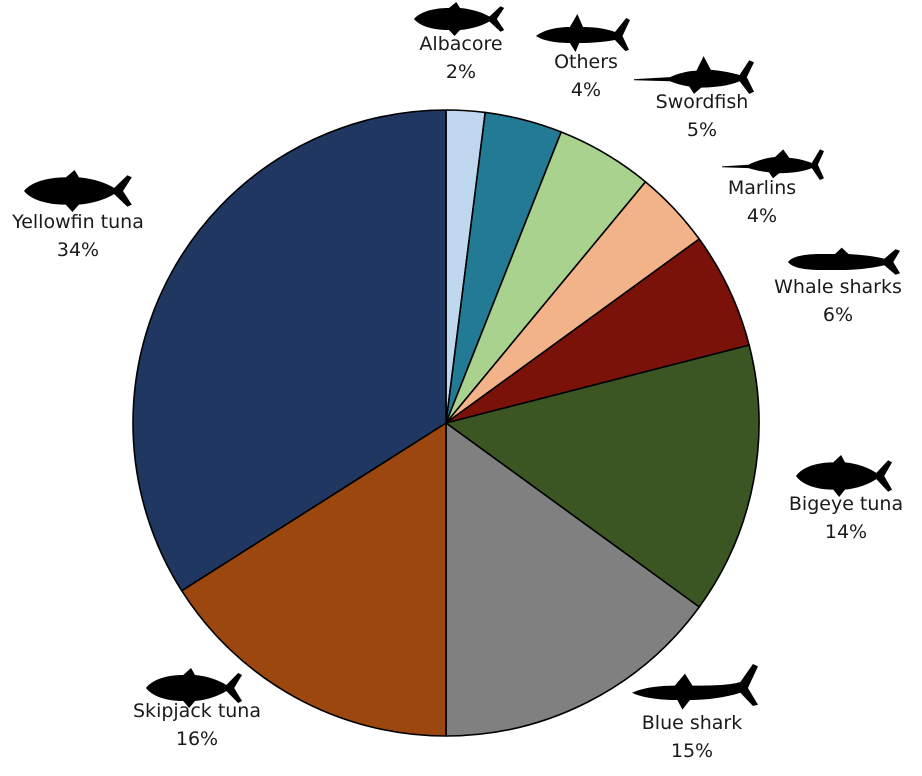 The height and width of the screenshot is (776, 922). What do you see at coordinates (583, 33) in the screenshot?
I see `shark-silhouette-icon` at bounding box center [583, 33].